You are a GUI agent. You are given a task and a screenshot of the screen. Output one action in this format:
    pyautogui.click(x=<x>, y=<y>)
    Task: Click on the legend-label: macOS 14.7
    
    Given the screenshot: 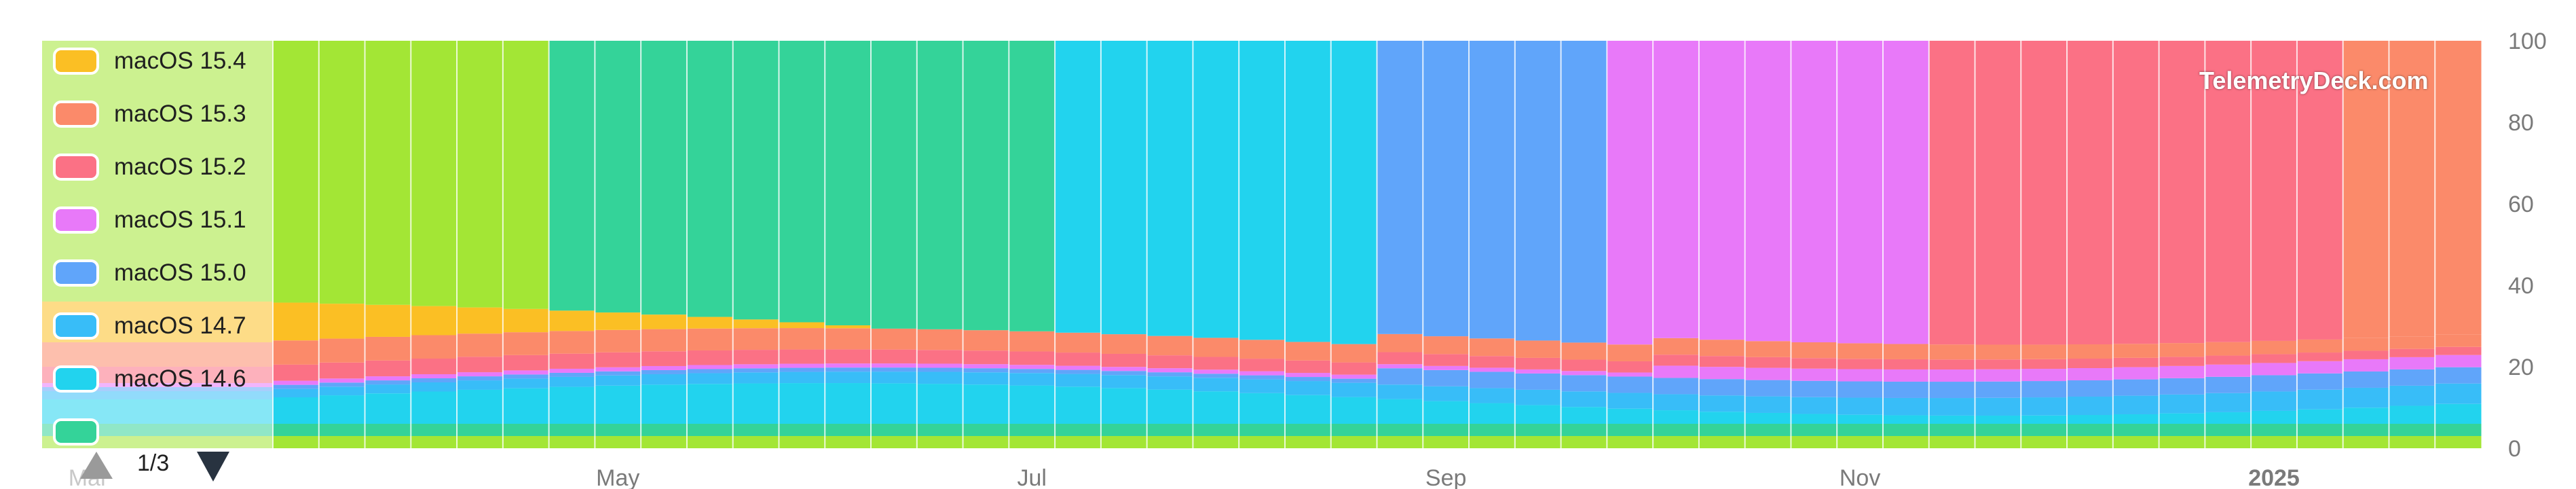 What is the action you would take?
    pyautogui.click(x=180, y=325)
    